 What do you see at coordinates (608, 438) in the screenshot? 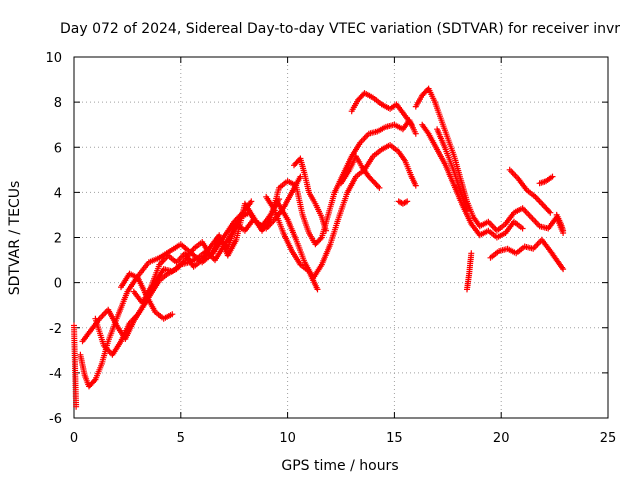
I see `x-tick-label-5: 25` at bounding box center [608, 438].